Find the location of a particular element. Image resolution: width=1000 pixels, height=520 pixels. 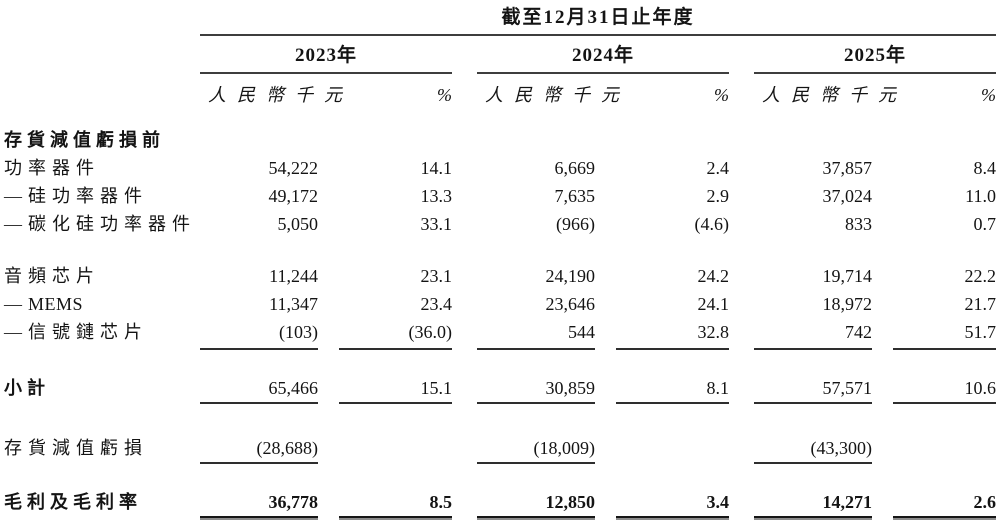

row-label-text: MEMS is located at coordinates (56, 304).